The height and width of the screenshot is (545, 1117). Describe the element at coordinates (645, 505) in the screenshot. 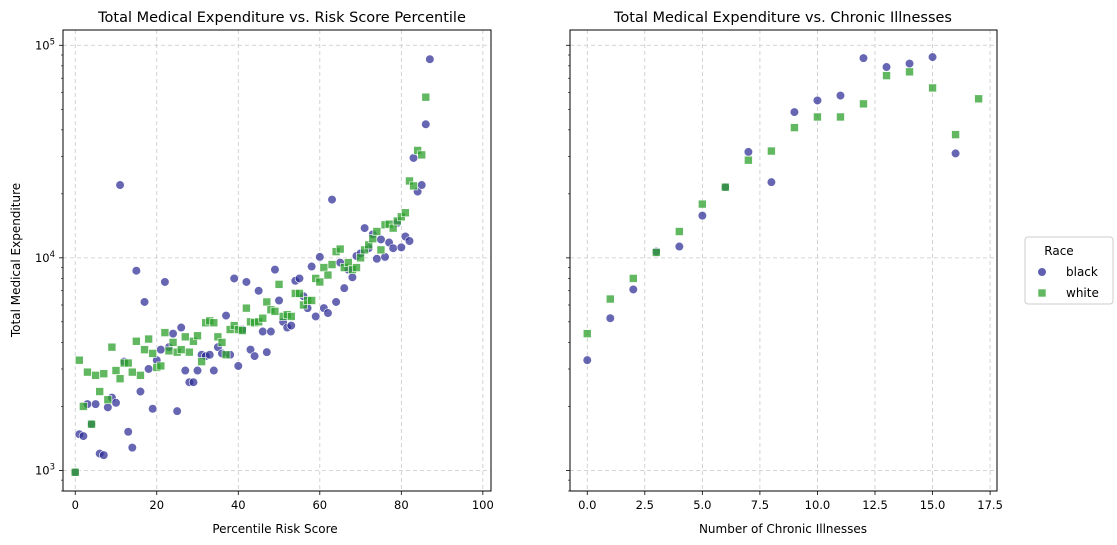

I see `right-x-tick-label: 2.5` at that location.